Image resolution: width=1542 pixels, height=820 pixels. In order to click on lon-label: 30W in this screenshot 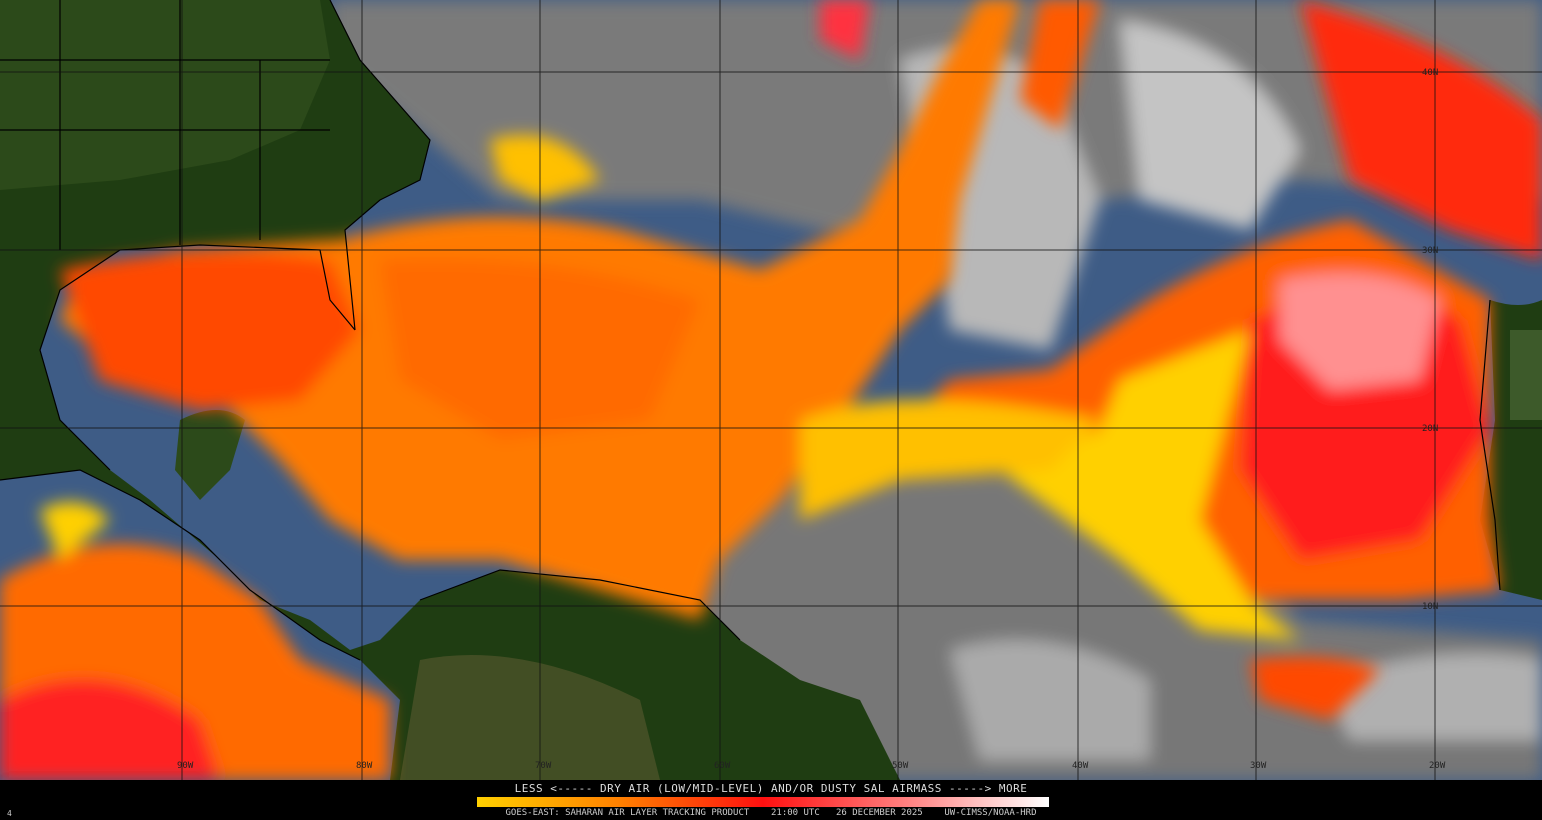, I will do `click(1258, 766)`.